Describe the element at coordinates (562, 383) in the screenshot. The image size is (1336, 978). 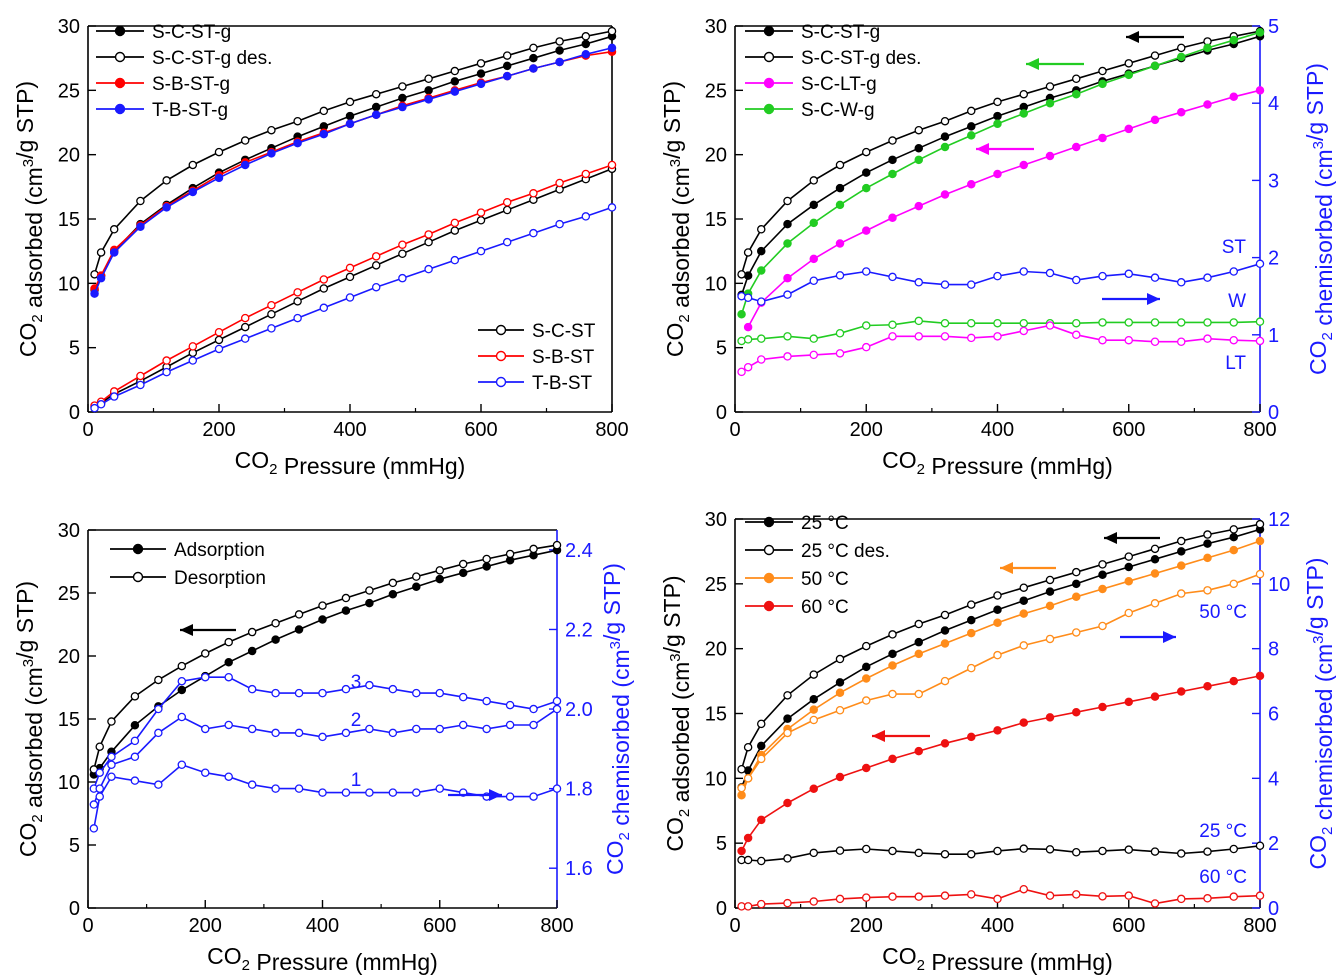
I see `legend-label: T-B-ST` at that location.